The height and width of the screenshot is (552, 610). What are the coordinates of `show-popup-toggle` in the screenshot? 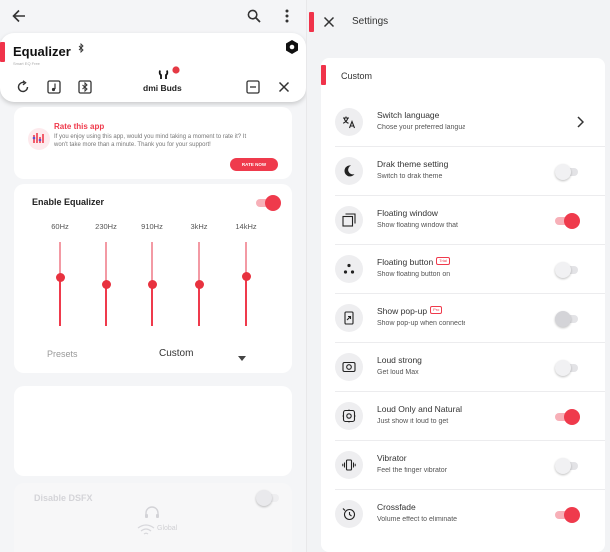 It's located at (567, 319).